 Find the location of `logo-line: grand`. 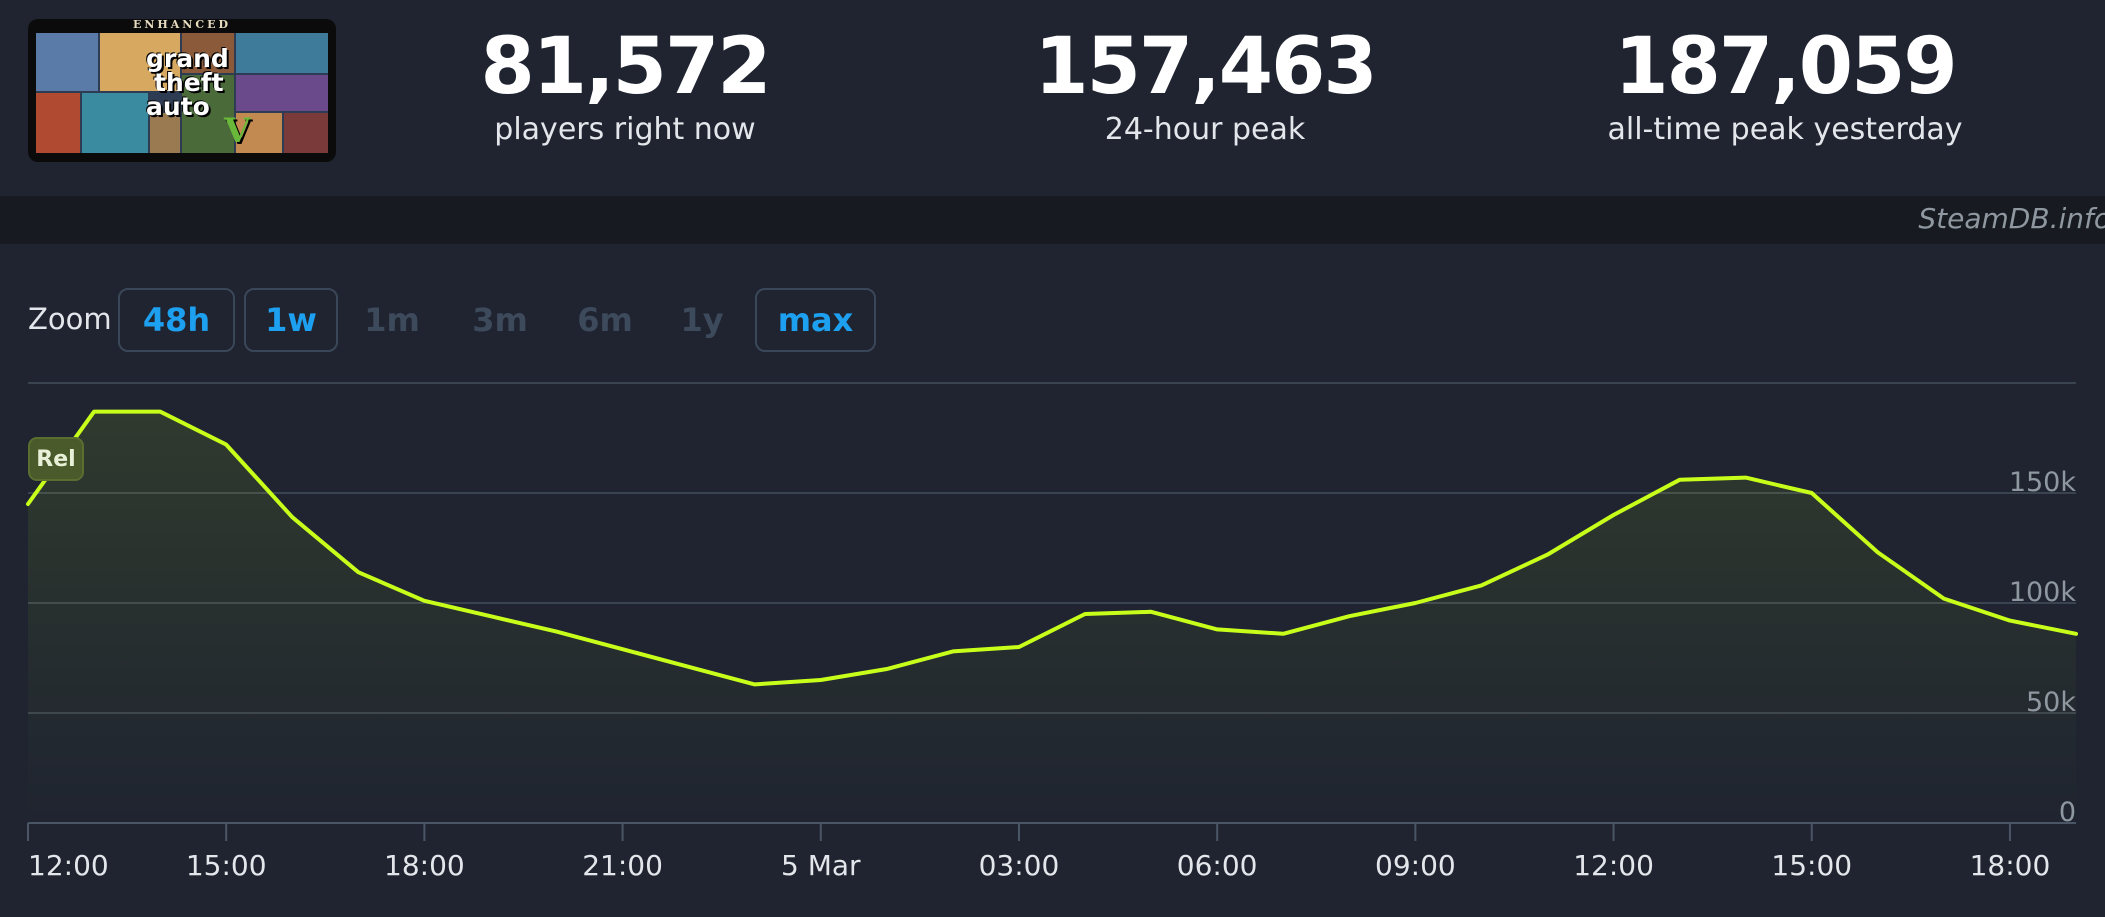

logo-line: grand is located at coordinates (187, 58).